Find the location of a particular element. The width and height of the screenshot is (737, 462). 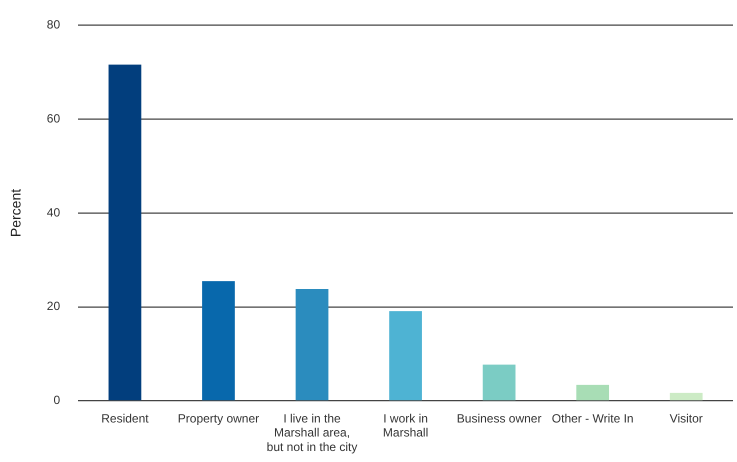

y-axis-title: Percent is located at coordinates (15, 213).